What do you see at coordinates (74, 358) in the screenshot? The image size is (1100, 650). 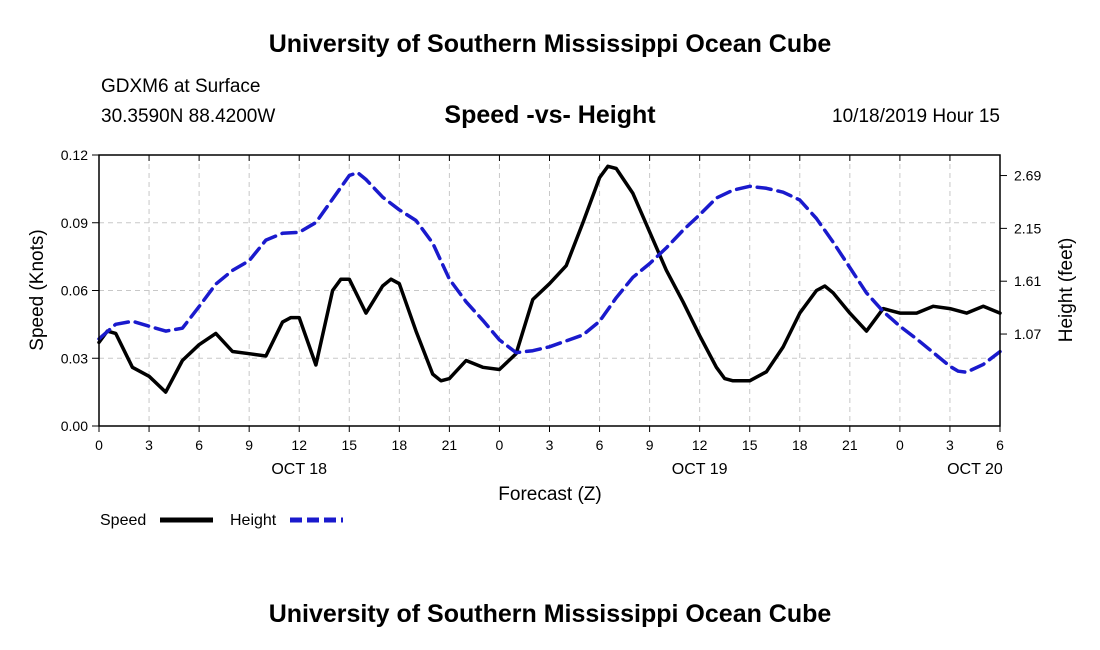 I see `left-tick-label: 0.03` at bounding box center [74, 358].